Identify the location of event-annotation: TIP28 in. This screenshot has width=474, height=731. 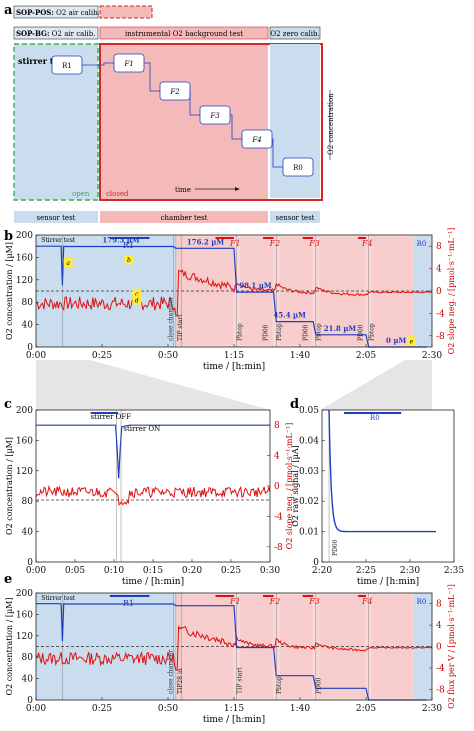
(180, 681).